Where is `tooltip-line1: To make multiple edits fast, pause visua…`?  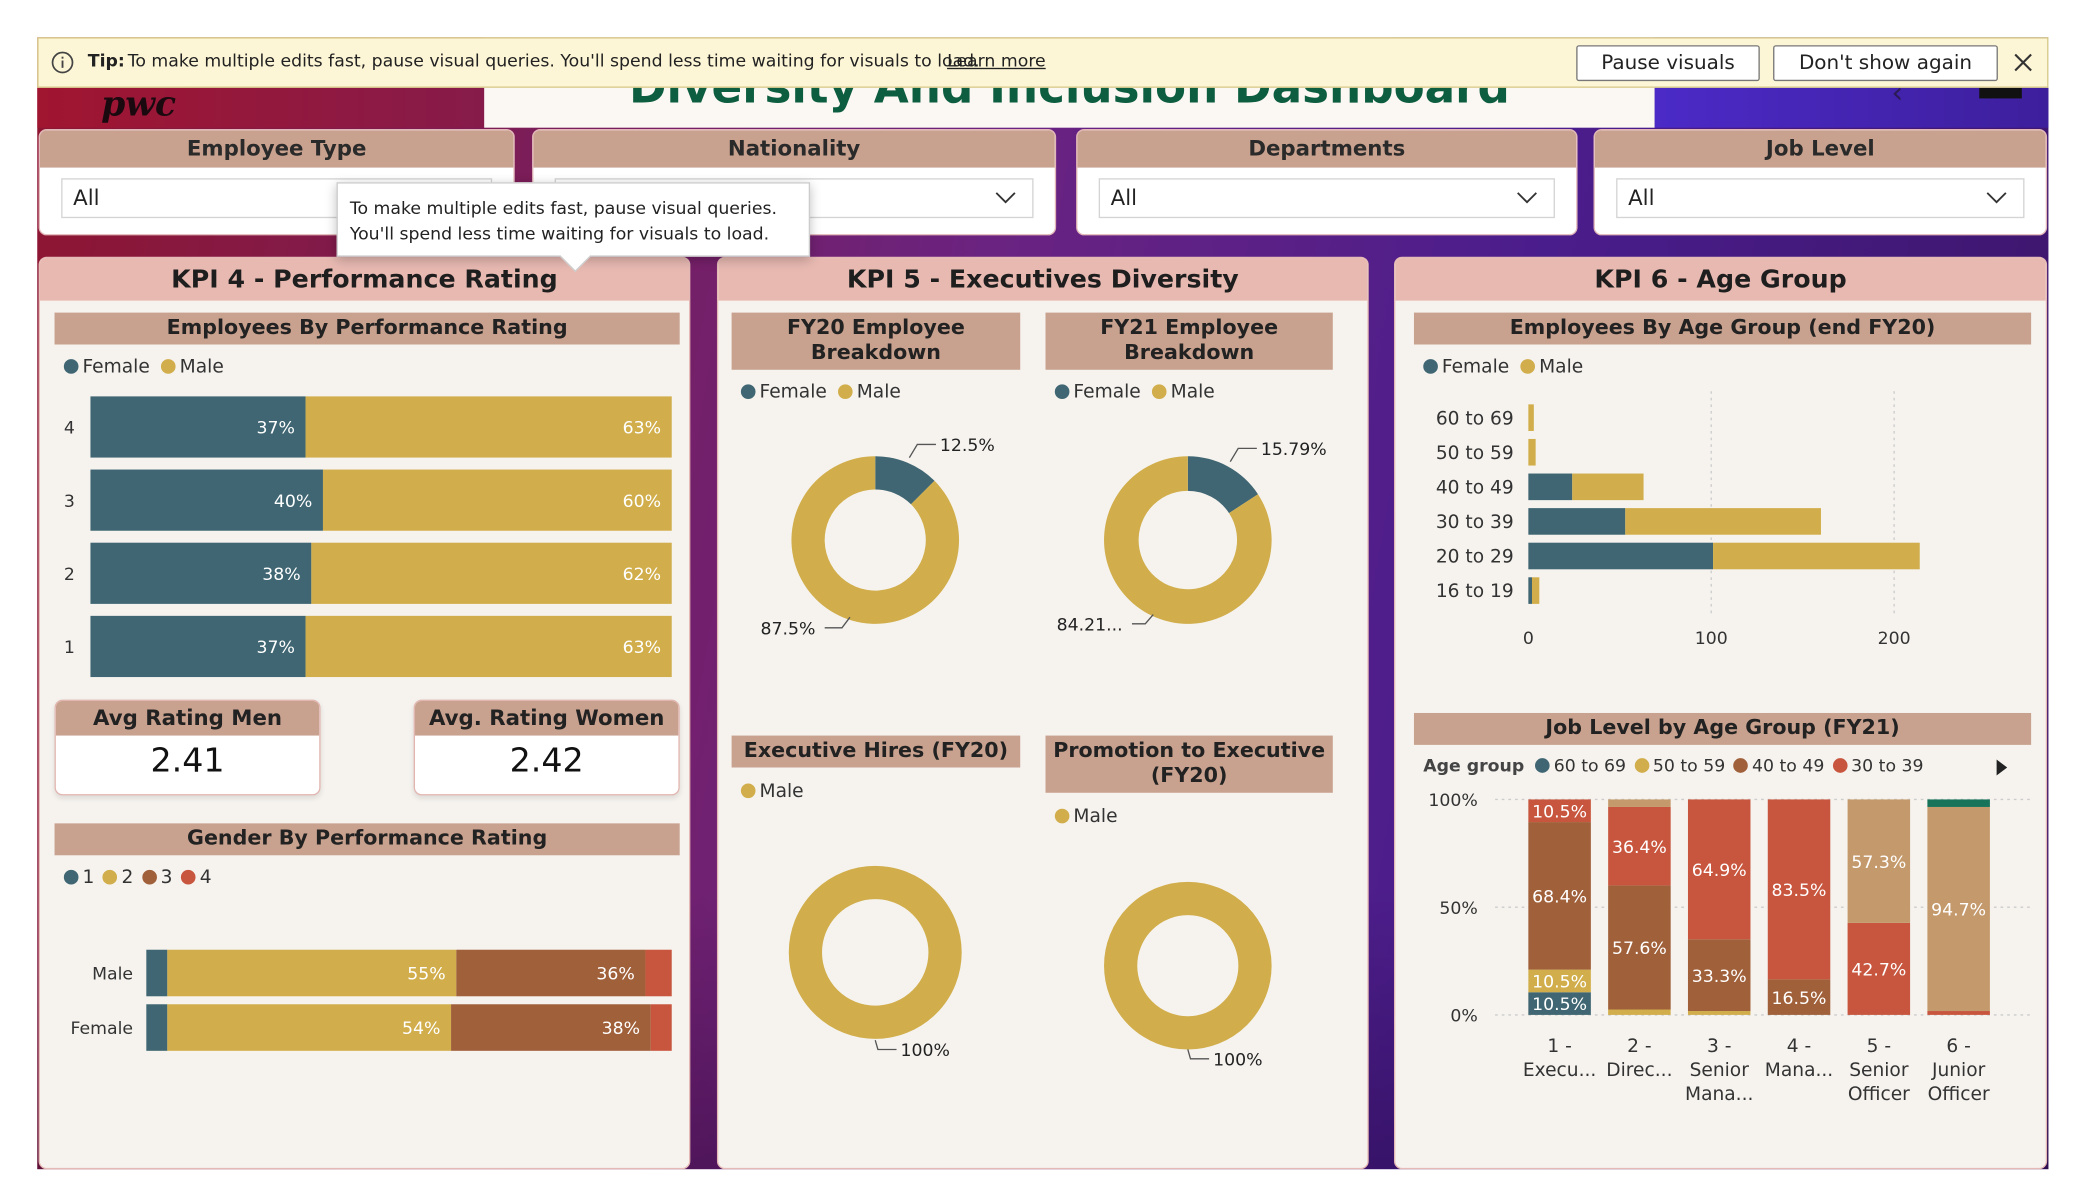
tooltip-line1: To make multiple edits fast, pause visua… is located at coordinates (563, 209).